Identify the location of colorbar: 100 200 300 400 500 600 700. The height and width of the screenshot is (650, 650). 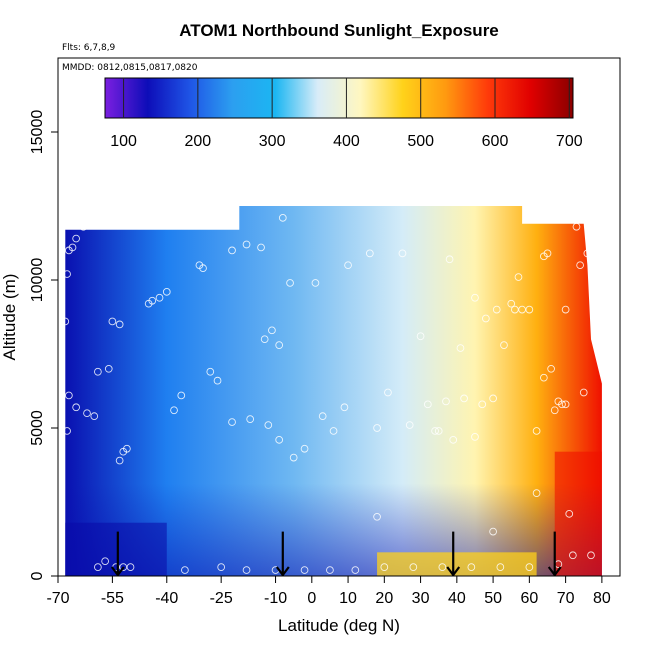
(343, 113).